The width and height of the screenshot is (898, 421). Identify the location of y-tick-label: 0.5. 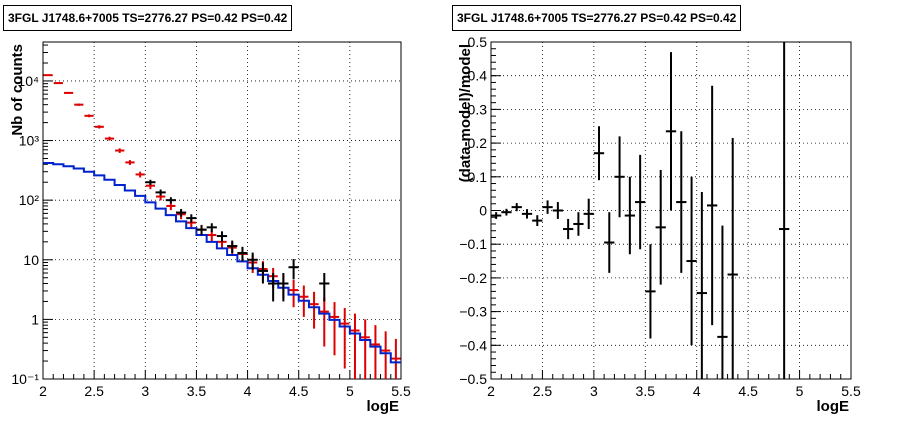
(478, 42).